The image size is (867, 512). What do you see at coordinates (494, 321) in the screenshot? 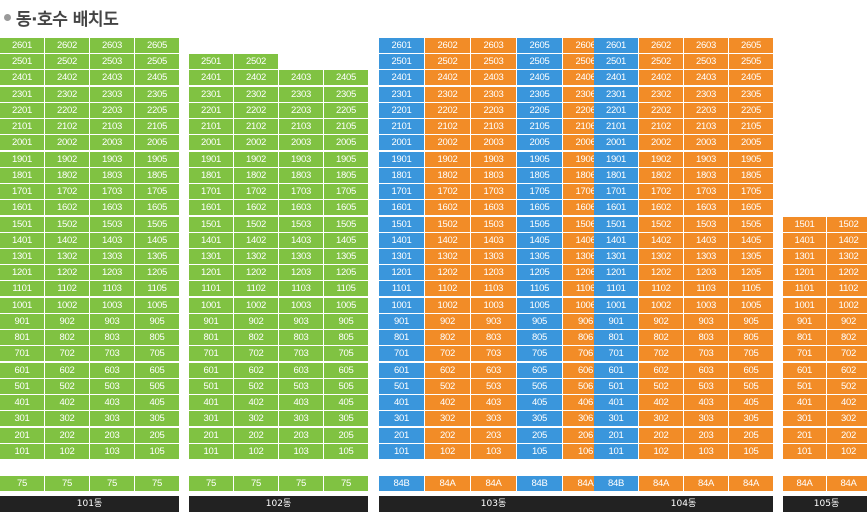
I see `unit-cell: 903` at bounding box center [494, 321].